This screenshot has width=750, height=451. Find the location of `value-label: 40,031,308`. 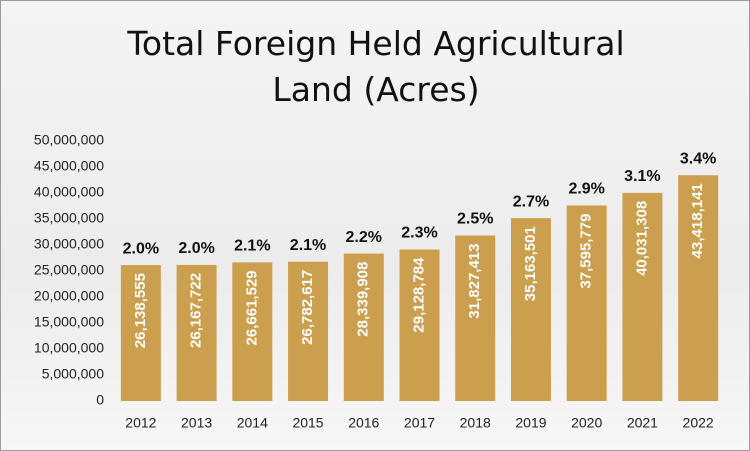

value-label: 40,031,308 is located at coordinates (641, 238).